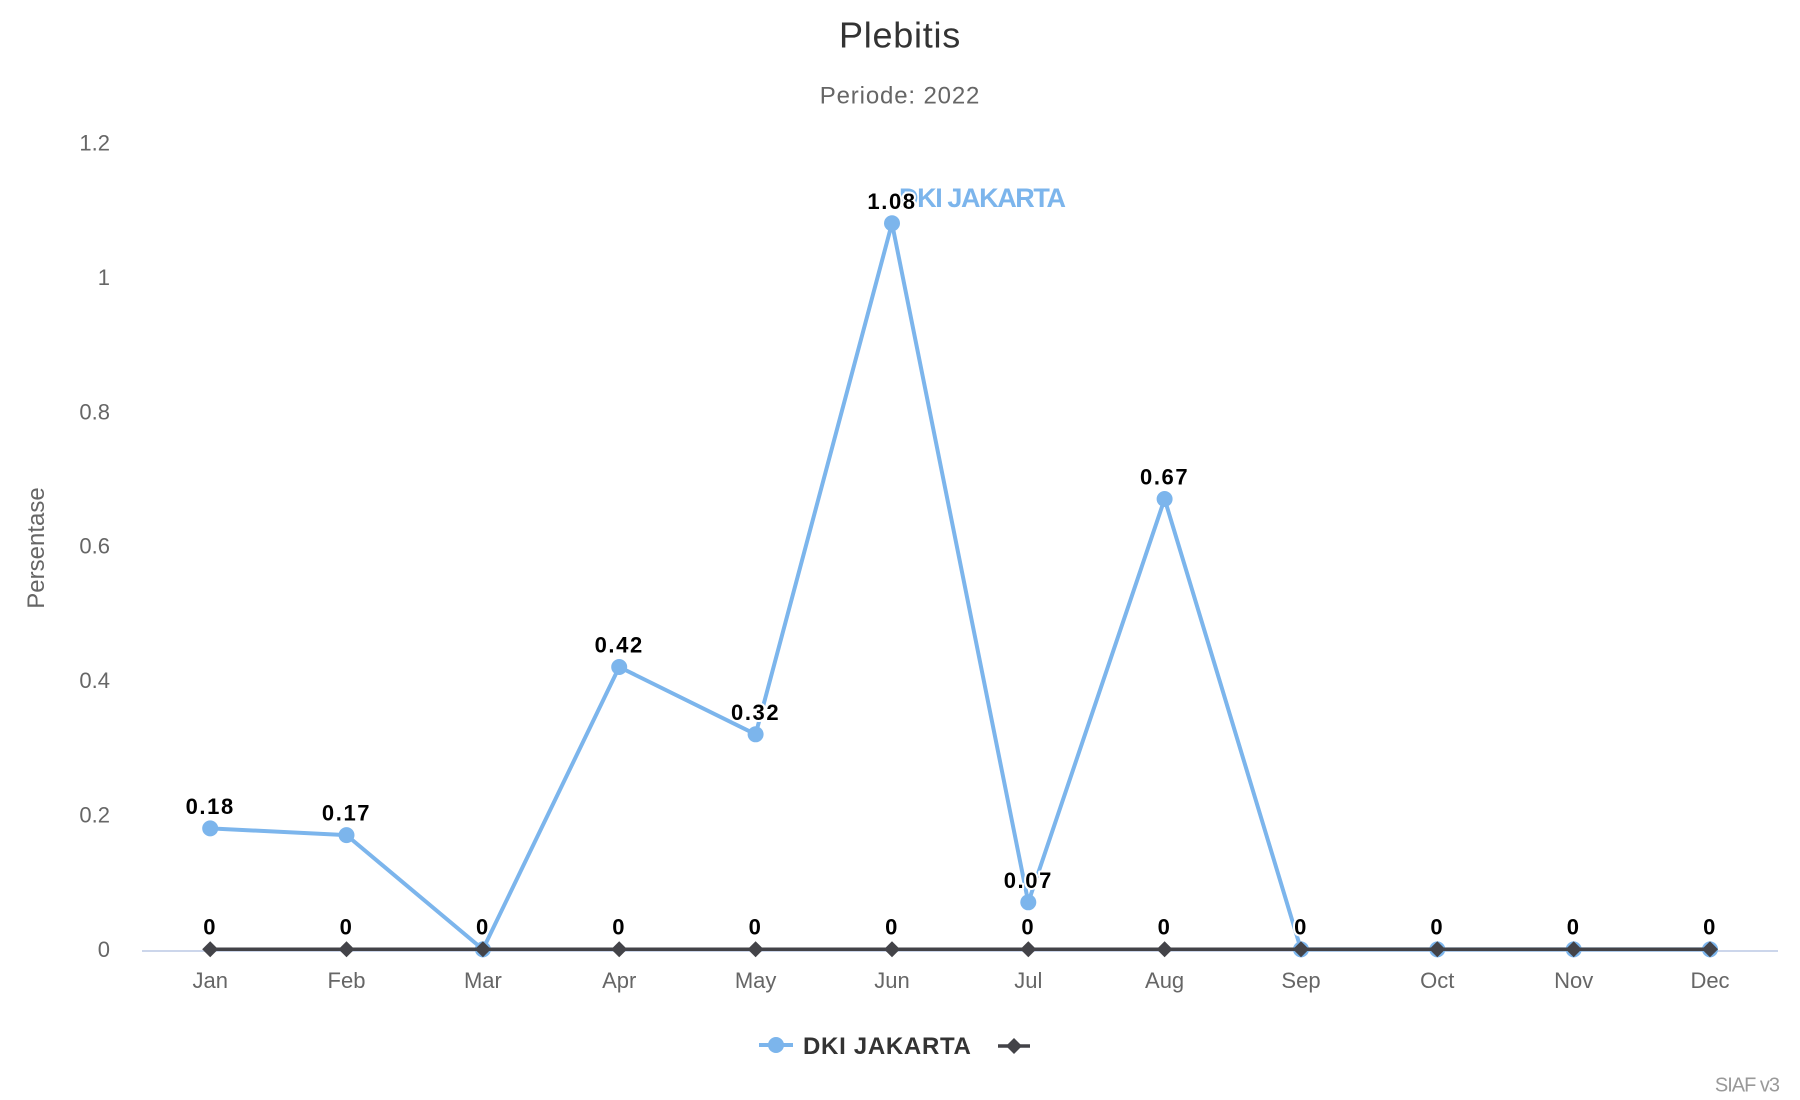 The image size is (1800, 1100). I want to click on svg-text: Sep, so click(1300, 980).